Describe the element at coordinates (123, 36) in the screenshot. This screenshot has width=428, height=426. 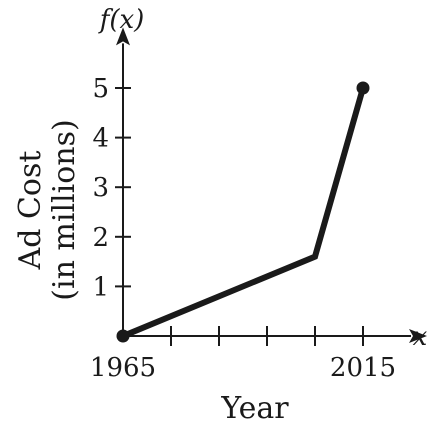
I see `y-axis-arrow` at that location.